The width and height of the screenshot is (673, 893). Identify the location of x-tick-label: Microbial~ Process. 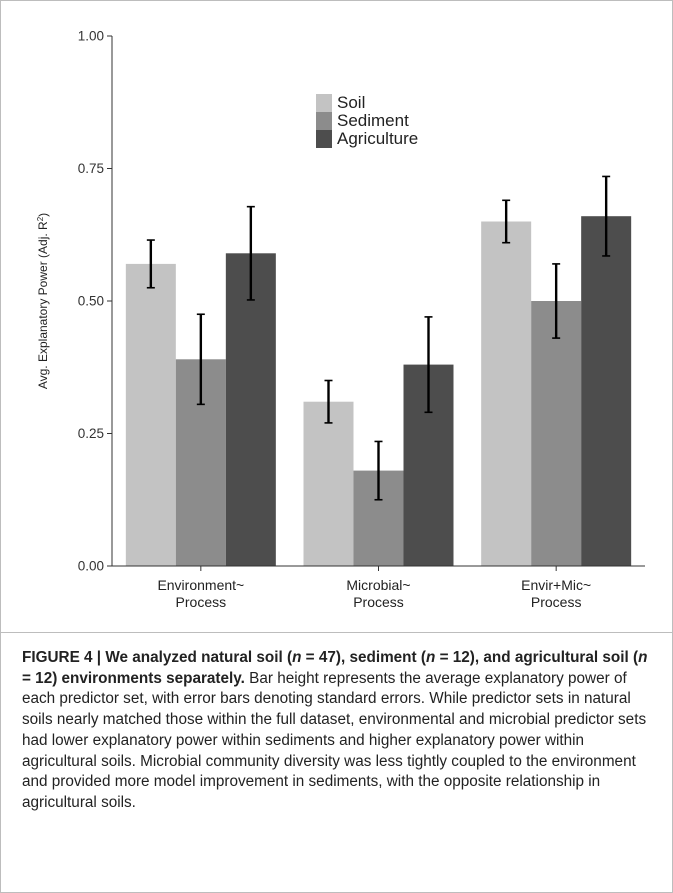
(378, 593).